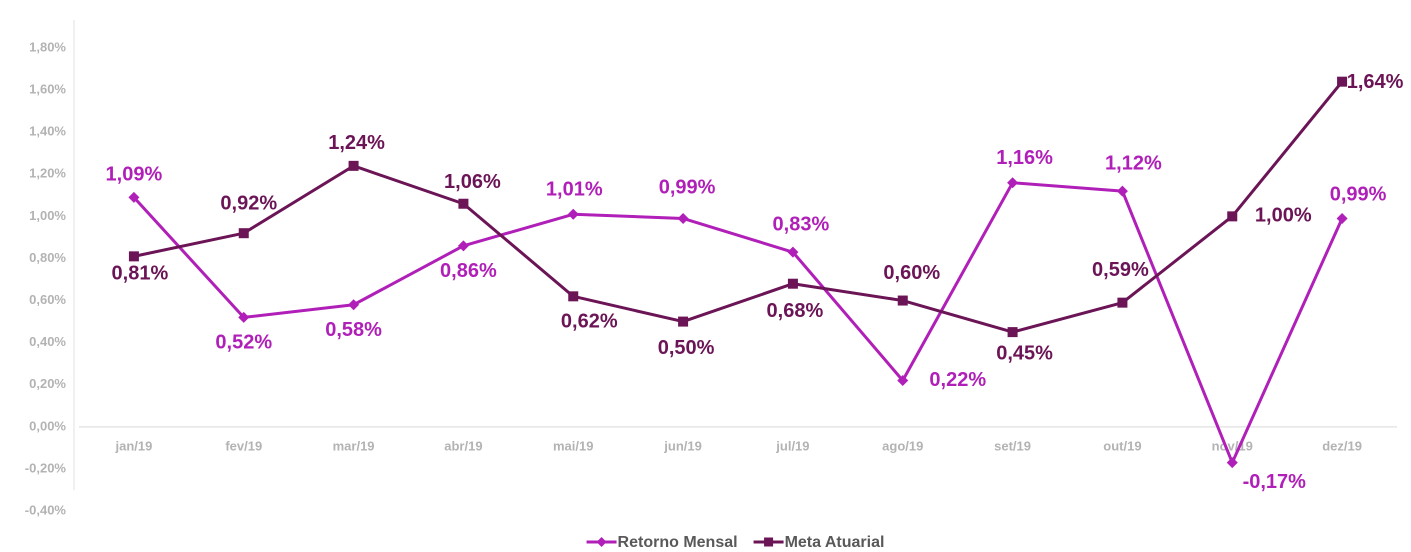 The image size is (1411, 552). I want to click on data-label: 0,92%, so click(248, 203).